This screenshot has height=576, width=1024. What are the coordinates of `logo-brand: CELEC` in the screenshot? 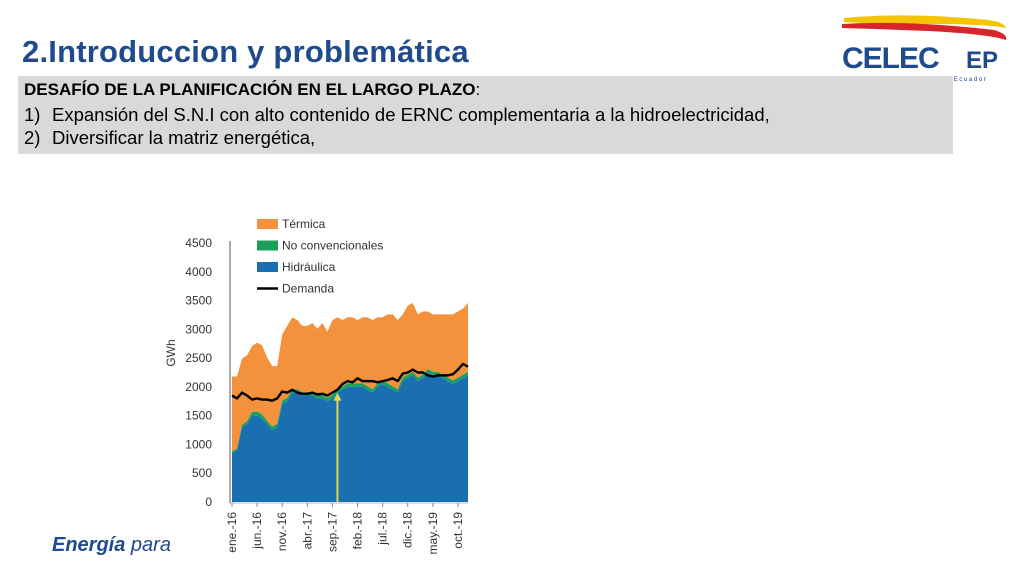 It's located at (890, 58).